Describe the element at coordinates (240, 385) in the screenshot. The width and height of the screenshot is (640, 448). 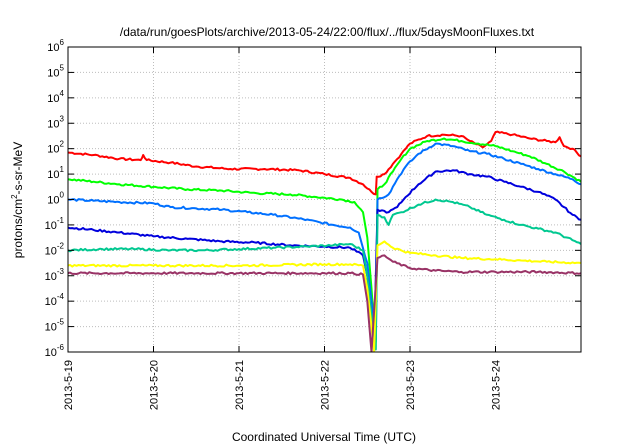
I see `x-tick-label: 2013-5-21` at that location.